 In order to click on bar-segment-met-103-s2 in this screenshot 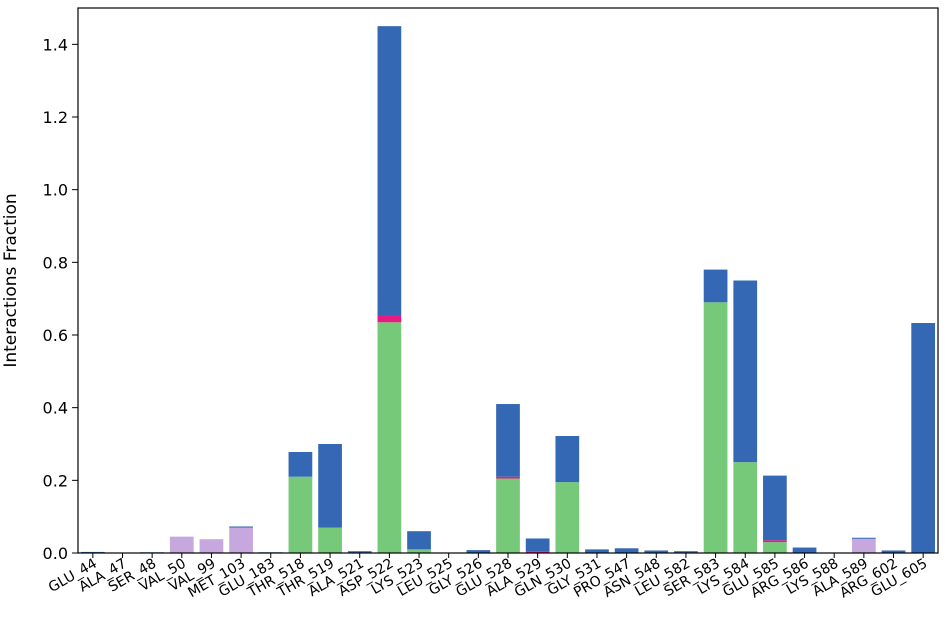, I will do `click(241, 540)`.